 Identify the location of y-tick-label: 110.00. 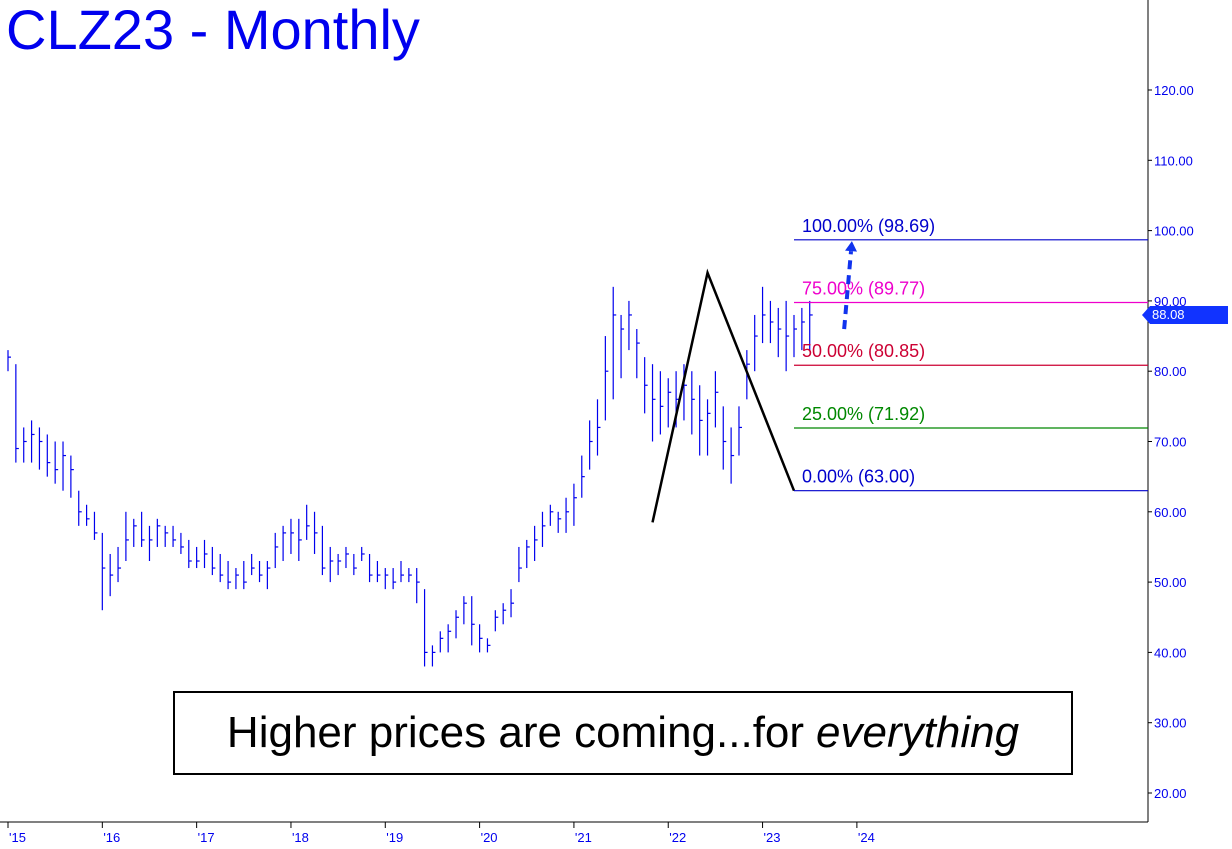
(1173, 160).